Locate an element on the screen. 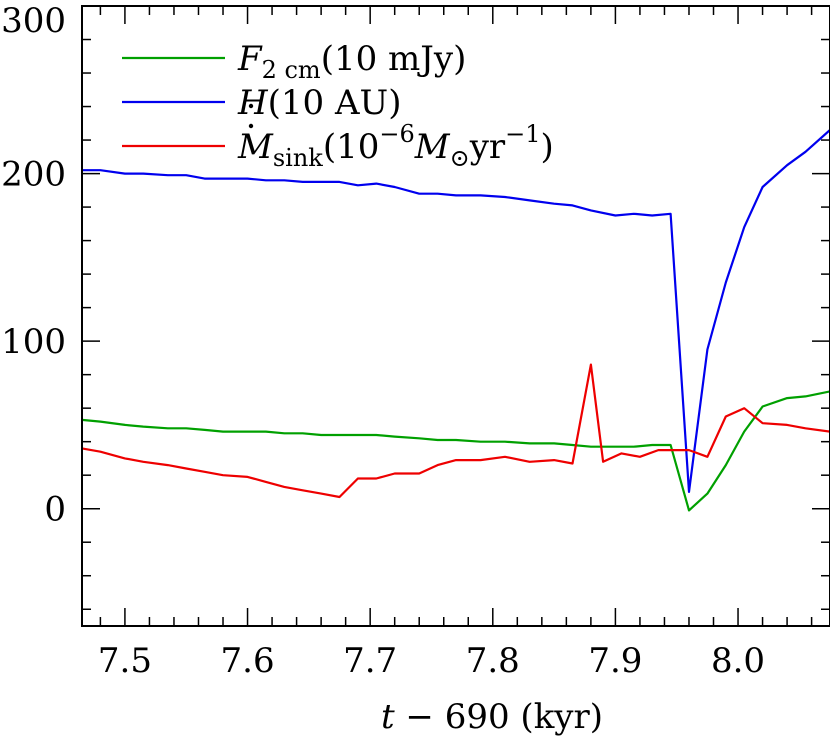  series-line-f2cm is located at coordinates (455, 451).